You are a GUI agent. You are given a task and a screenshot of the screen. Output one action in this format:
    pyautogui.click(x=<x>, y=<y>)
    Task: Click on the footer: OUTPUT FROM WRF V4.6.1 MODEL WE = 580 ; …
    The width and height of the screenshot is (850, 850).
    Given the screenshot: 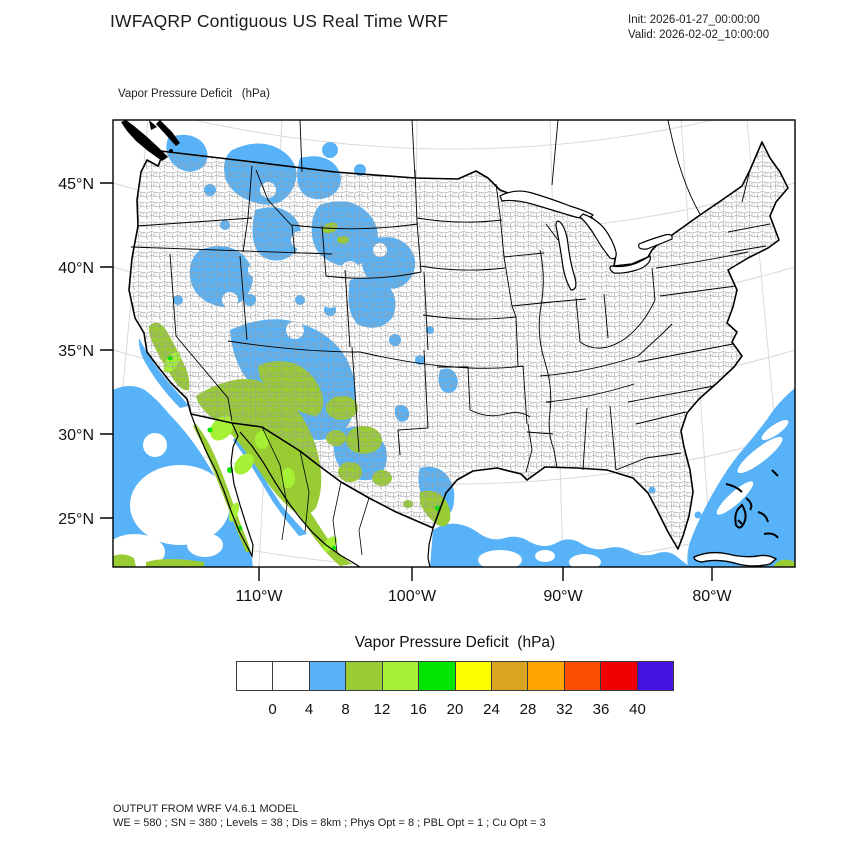 What is the action you would take?
    pyautogui.click(x=329, y=816)
    